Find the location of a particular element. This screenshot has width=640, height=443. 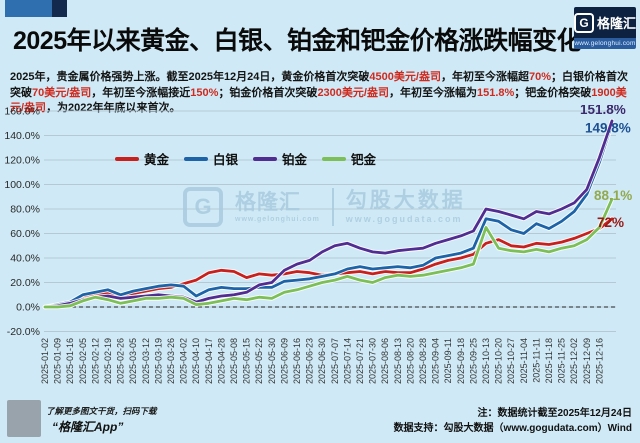

intro-highlight: 4500美元/盎司 is located at coordinates (405, 77).